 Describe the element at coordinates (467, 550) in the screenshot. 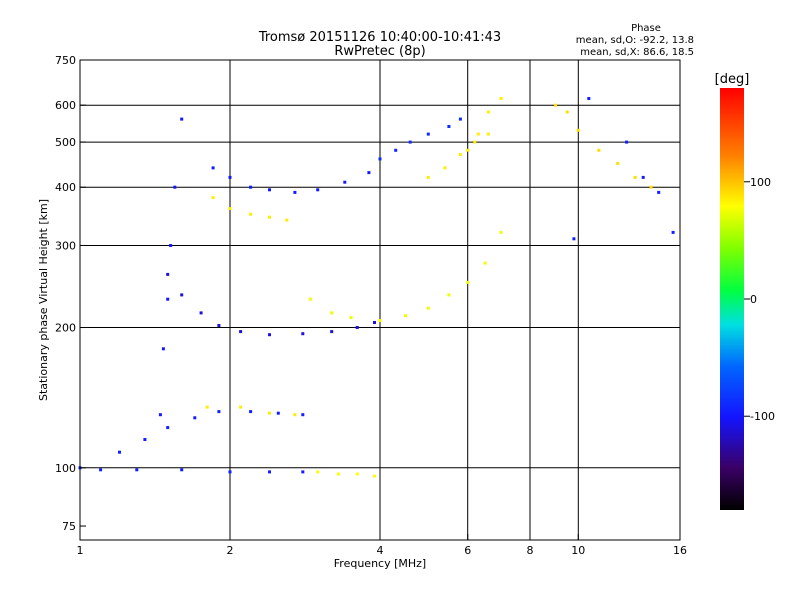

I see `x-tick-label-3: 6` at that location.